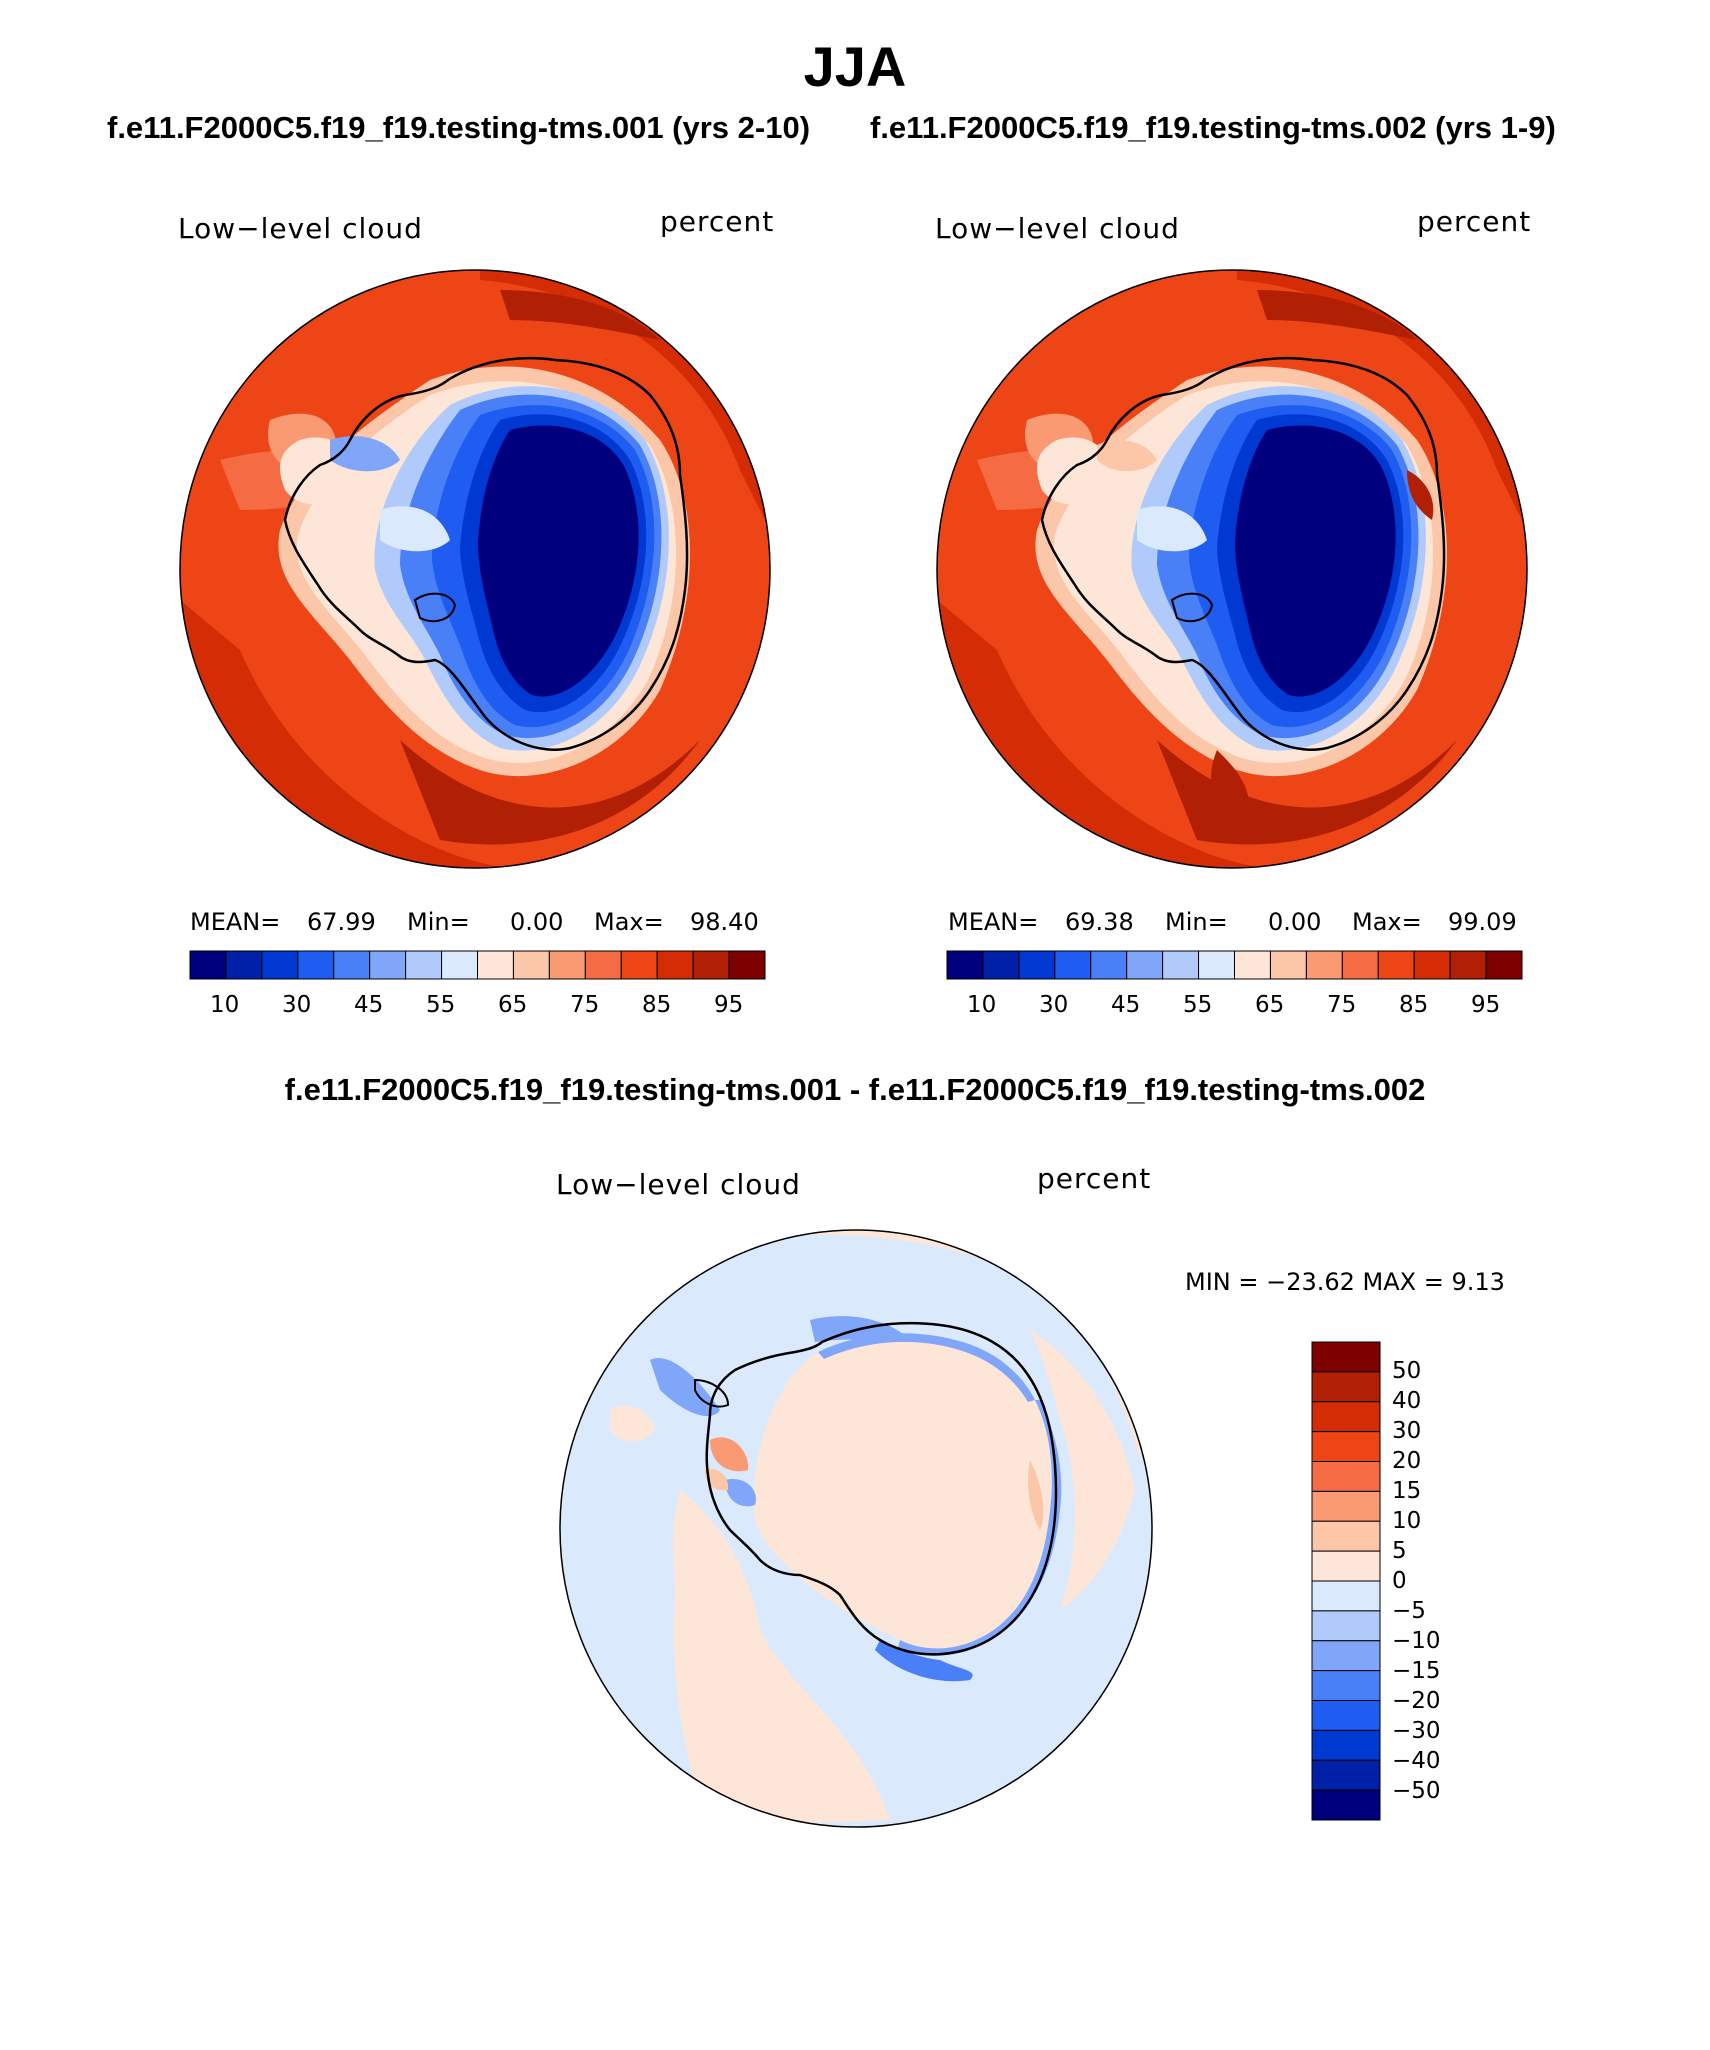 The image size is (1710, 2050). What do you see at coordinates (537, 922) in the screenshot?
I see `left-min-value: 0.00` at bounding box center [537, 922].